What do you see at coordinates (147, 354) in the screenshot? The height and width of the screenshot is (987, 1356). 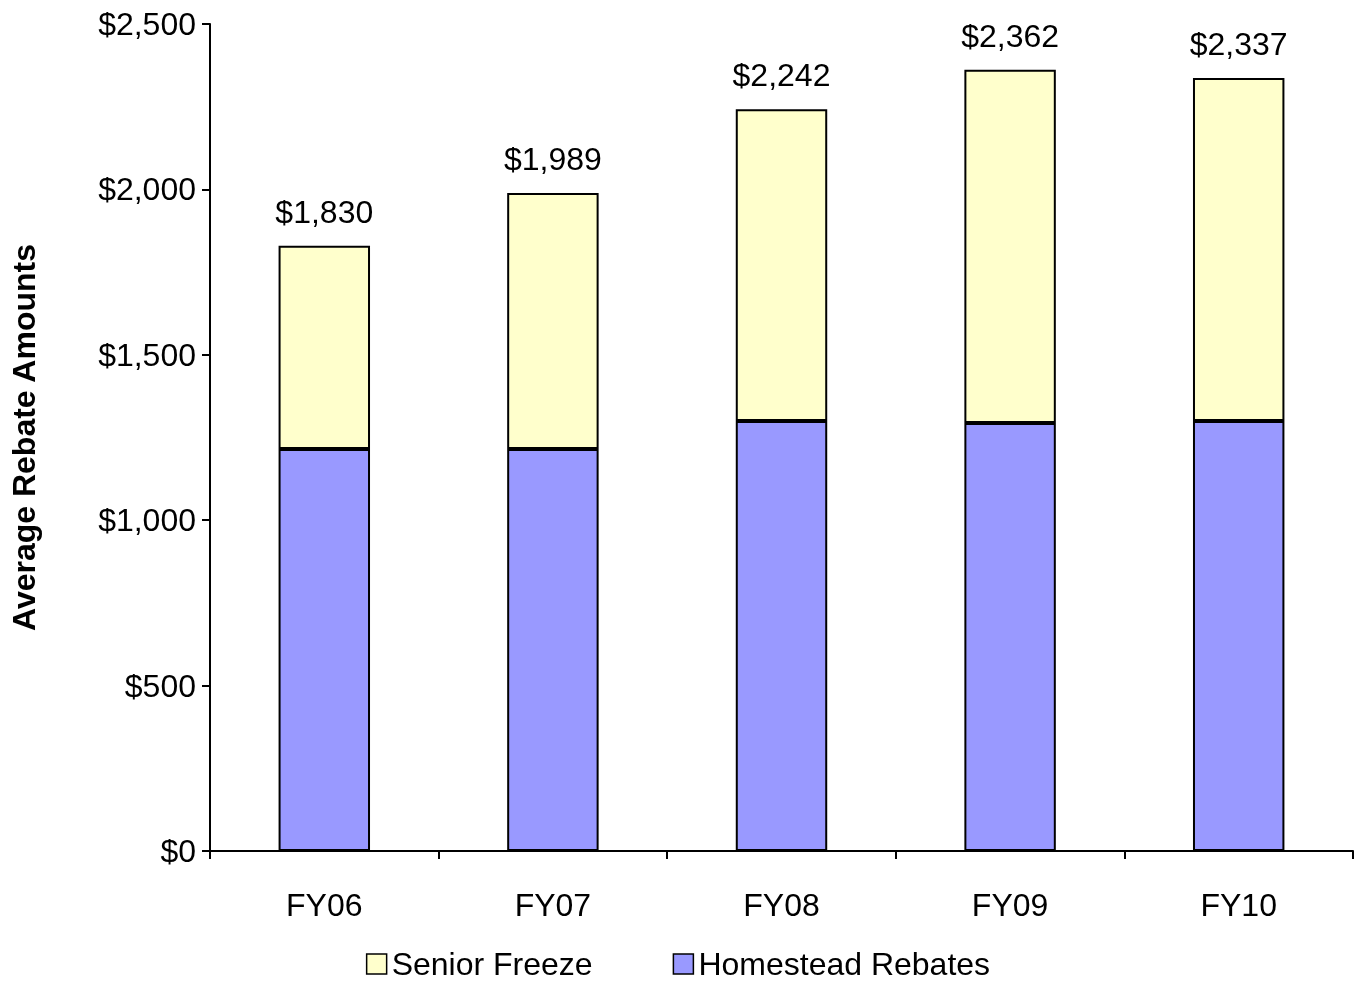 I see `y-tick-label: $1,500` at bounding box center [147, 354].